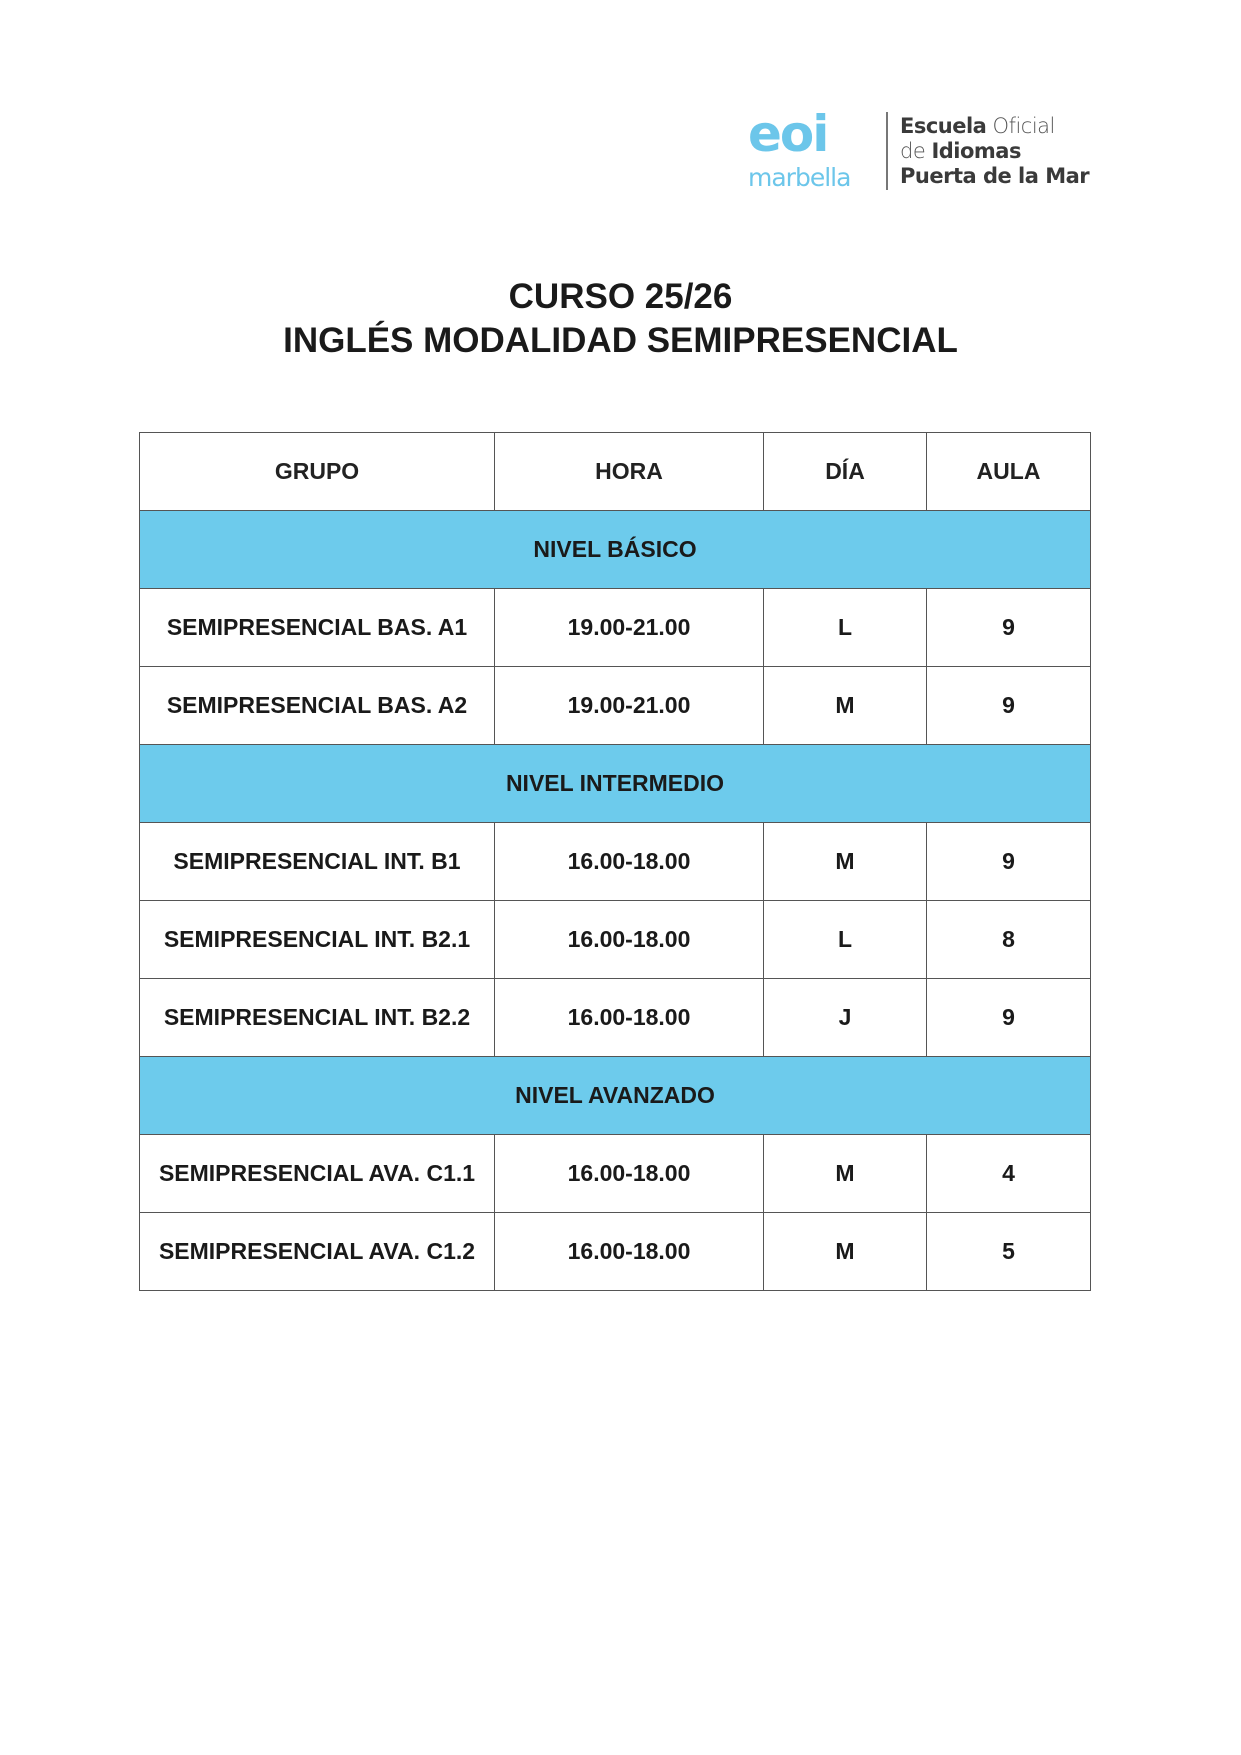 The width and height of the screenshot is (1241, 1755). I want to click on header-aula: AULA, so click(1008, 471).